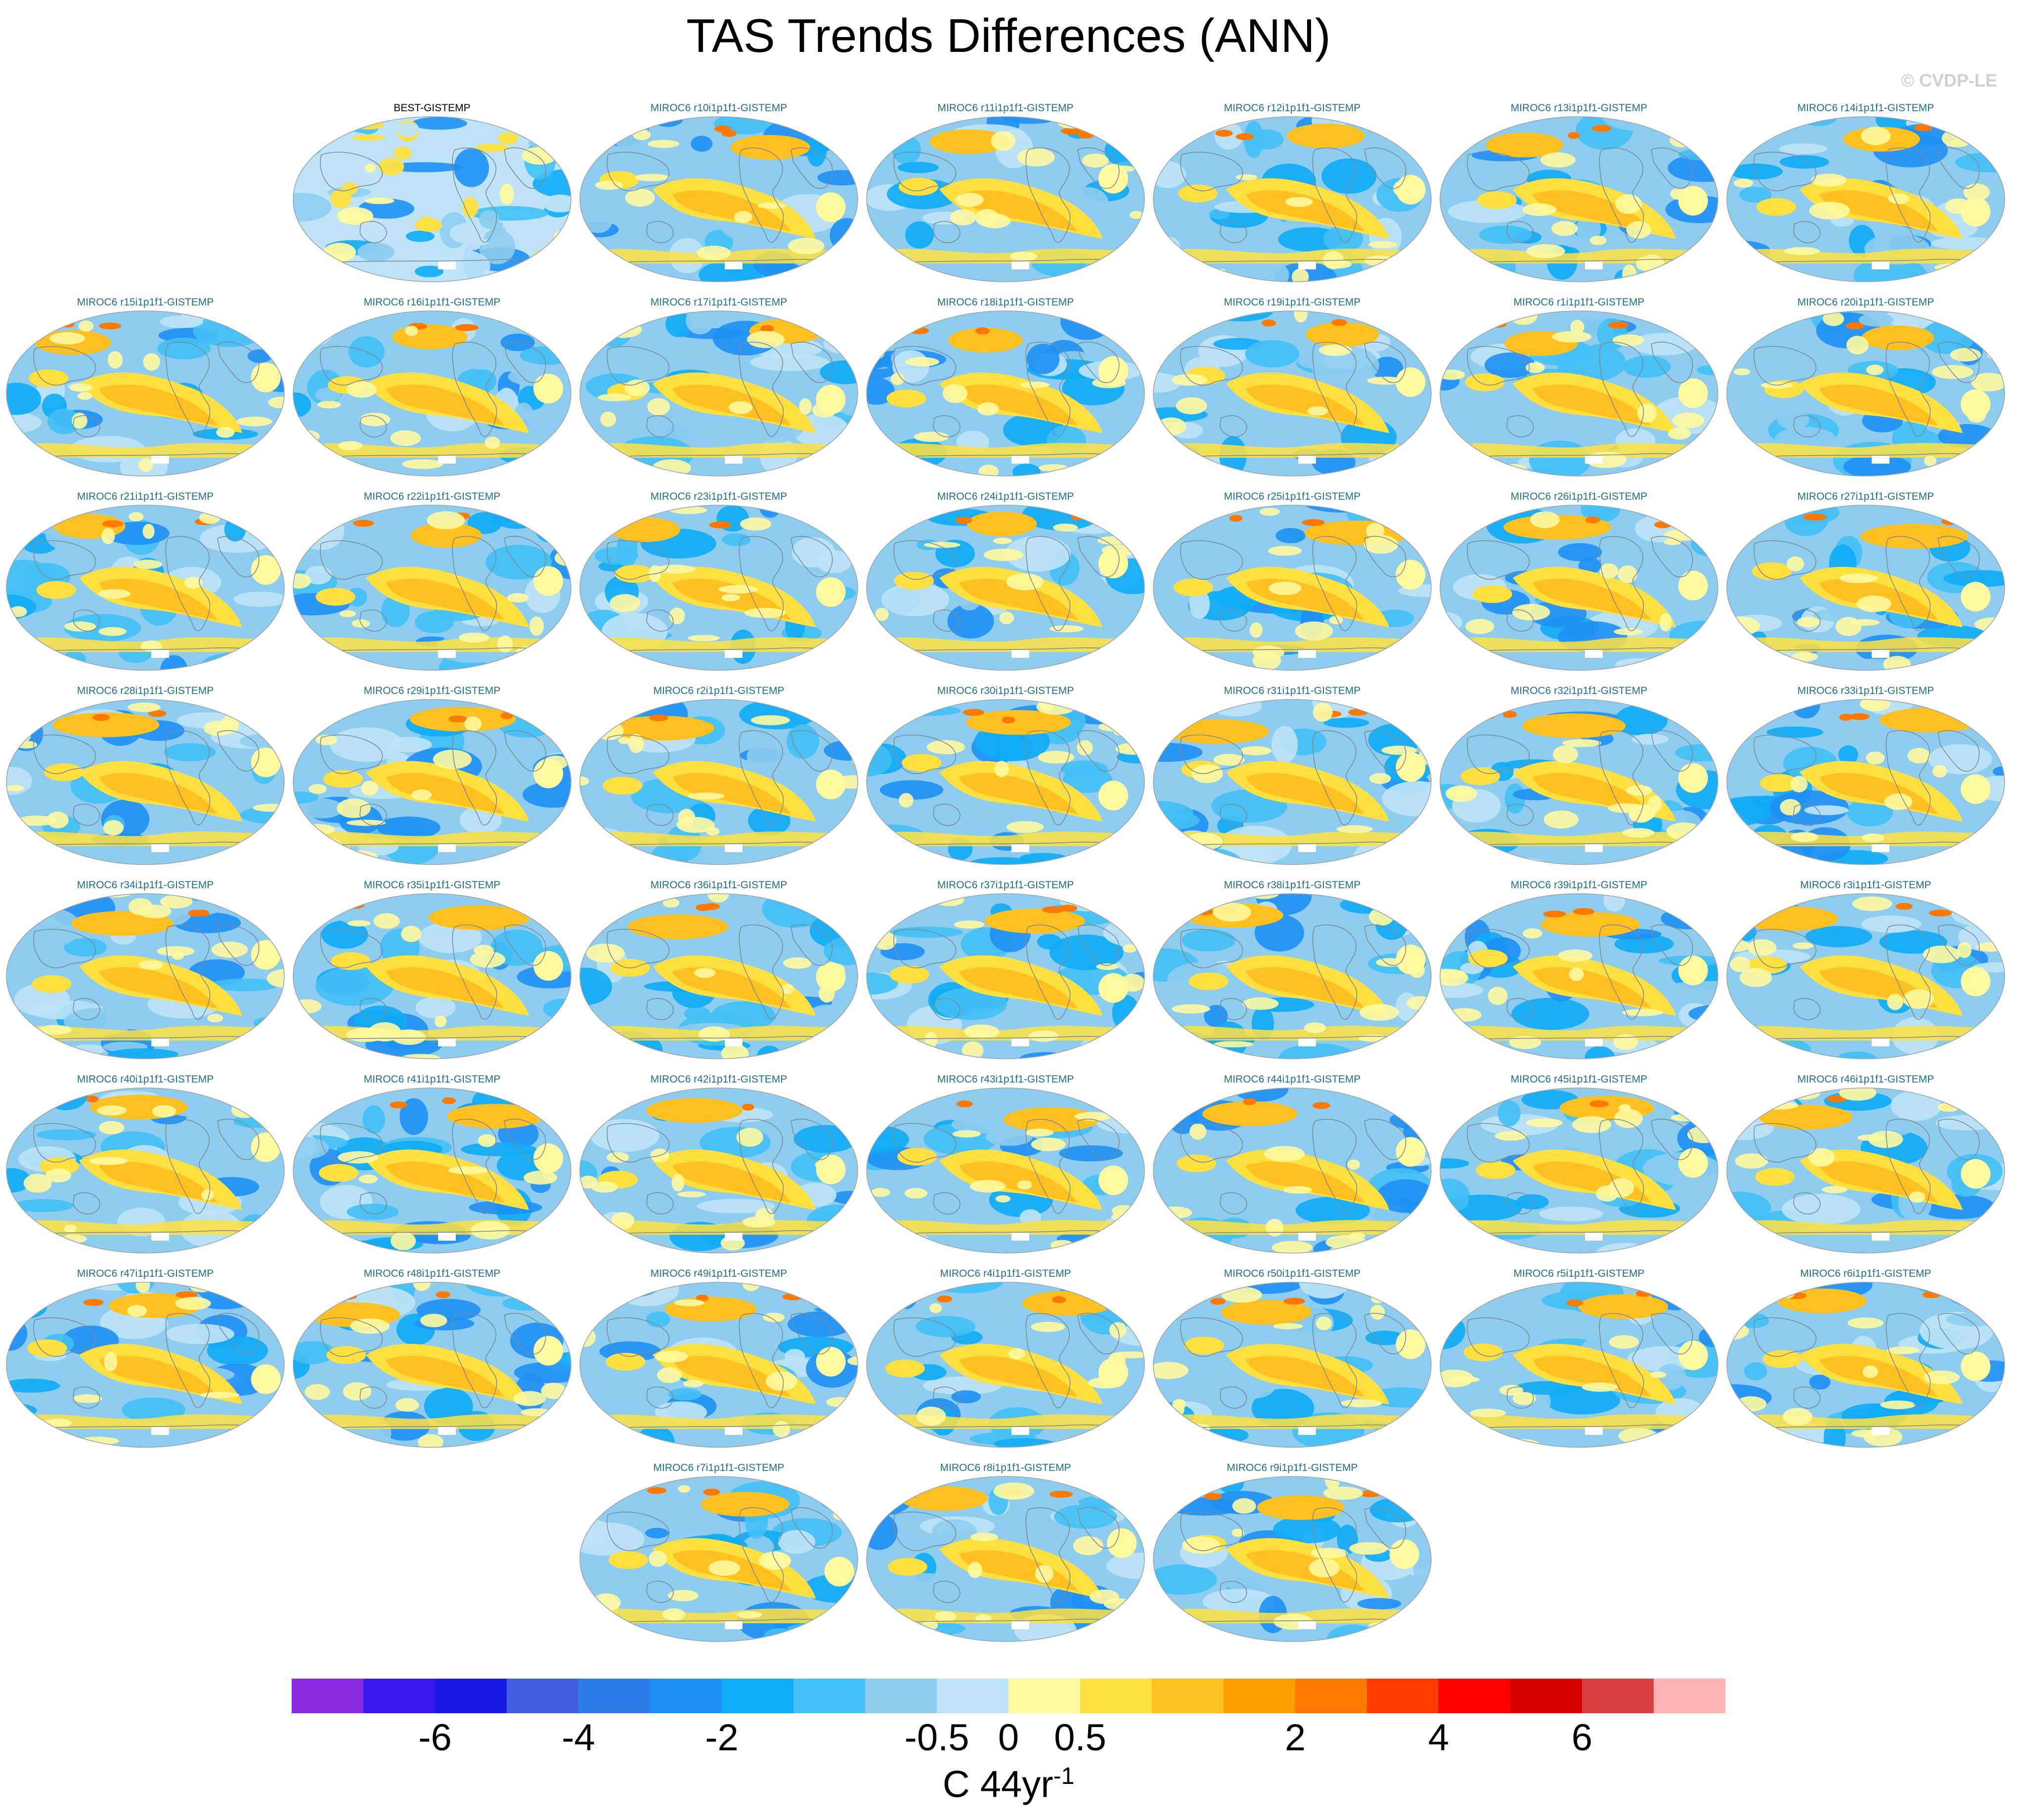  I want to click on units-exponent: -1, so click(1064, 1776).